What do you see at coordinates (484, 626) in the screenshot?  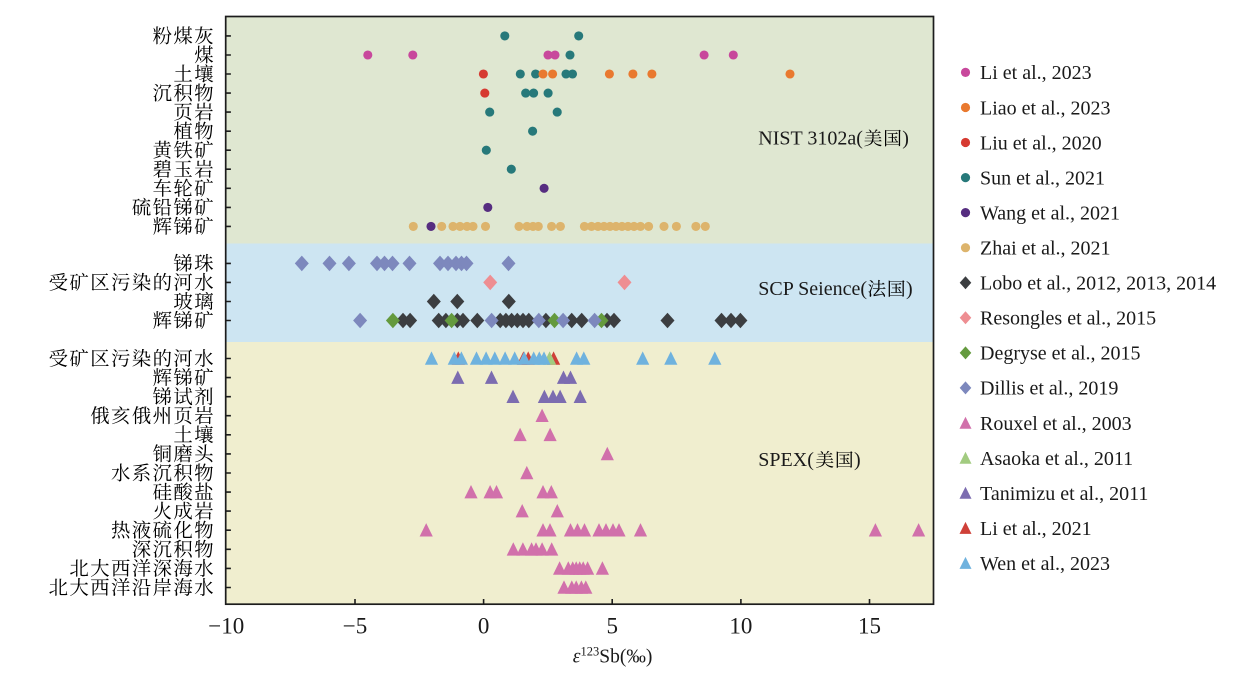 I see `svg-text: 0` at bounding box center [484, 626].